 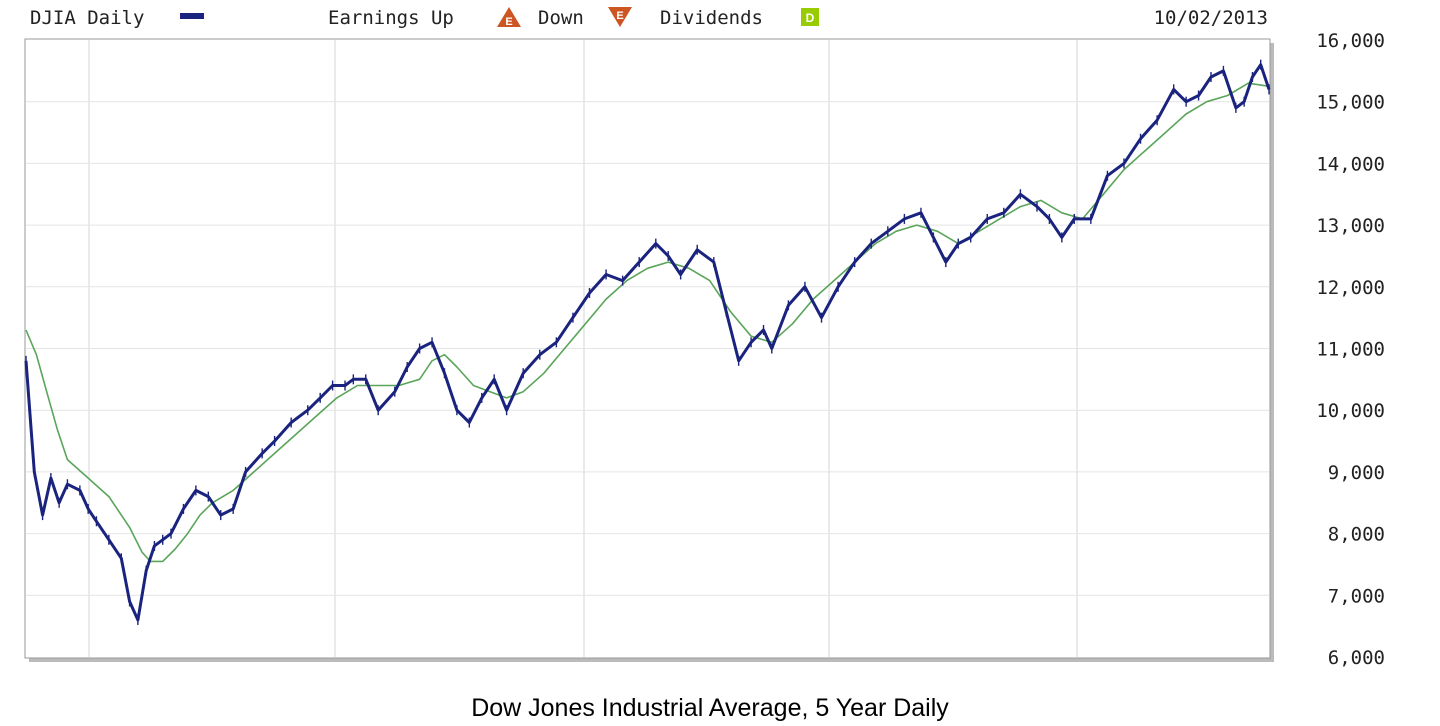 What do you see at coordinates (508, 22) in the screenshot?
I see `earnings-up-marker: E` at bounding box center [508, 22].